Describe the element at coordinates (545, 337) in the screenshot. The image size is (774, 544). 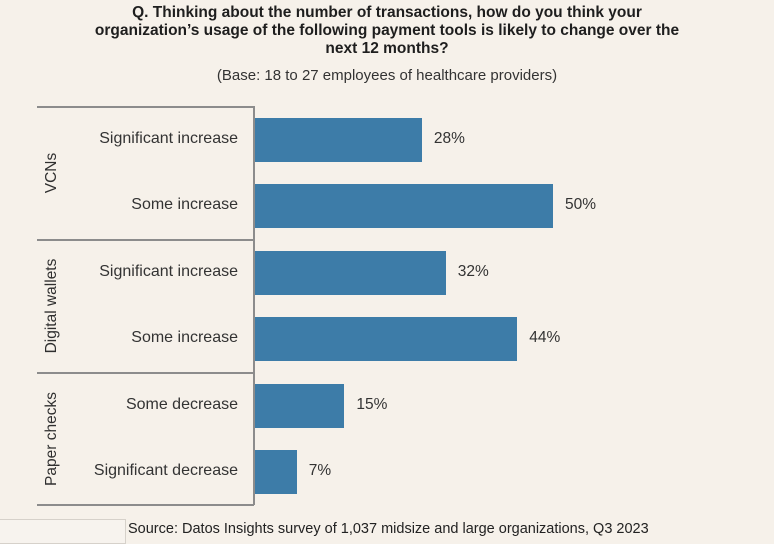
I see `data-label: 44%` at that location.